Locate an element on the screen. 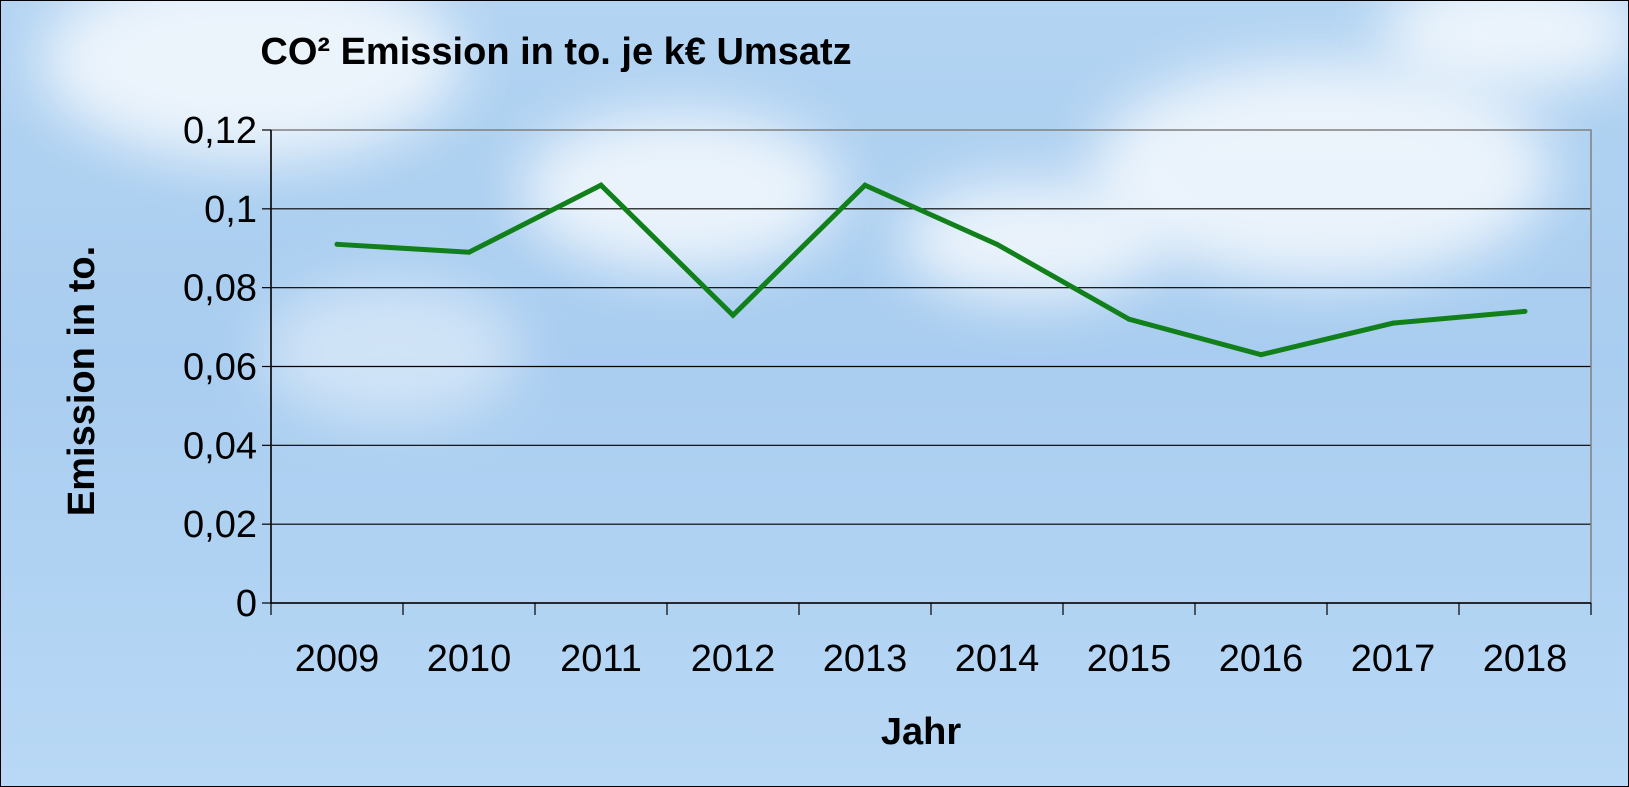 This screenshot has height=787, width=1629. y-tick-label: 0 is located at coordinates (246, 604).